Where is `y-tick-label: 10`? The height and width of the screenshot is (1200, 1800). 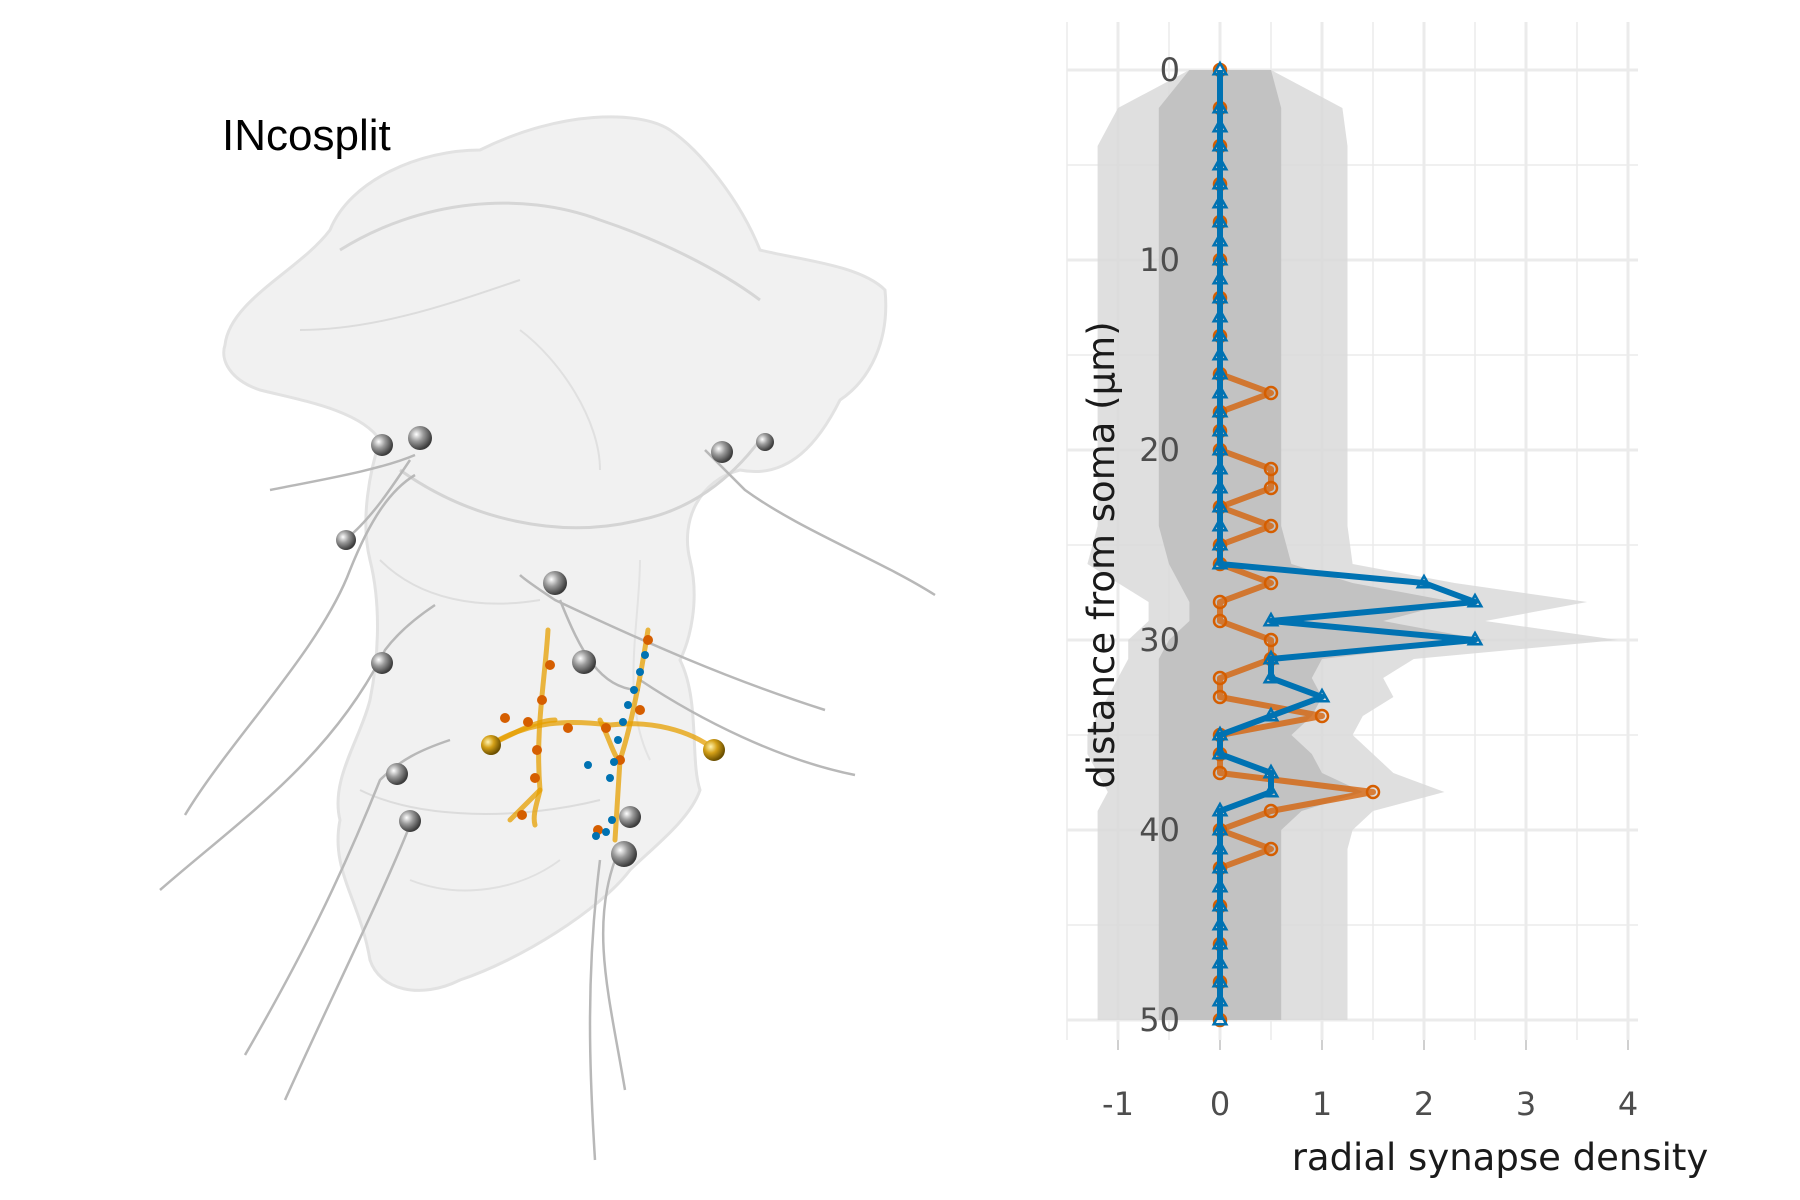
y-tick-label: 10 is located at coordinates (1159, 260).